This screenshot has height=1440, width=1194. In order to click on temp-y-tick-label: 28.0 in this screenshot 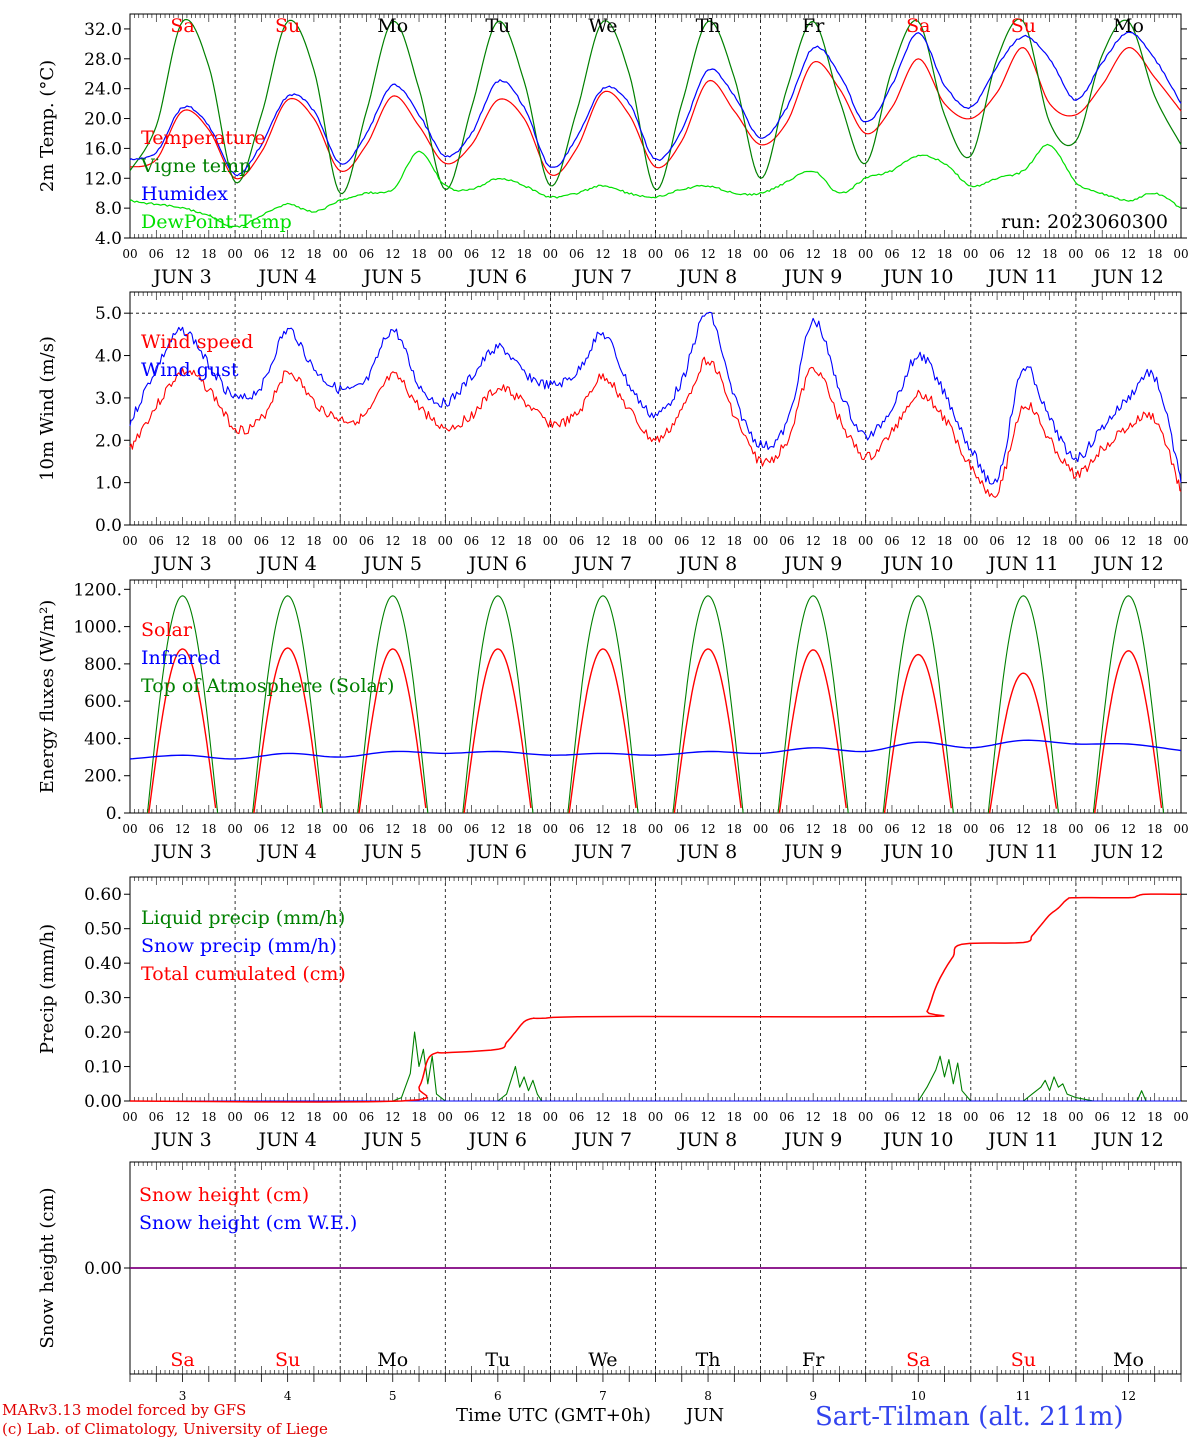, I will do `click(103, 60)`.